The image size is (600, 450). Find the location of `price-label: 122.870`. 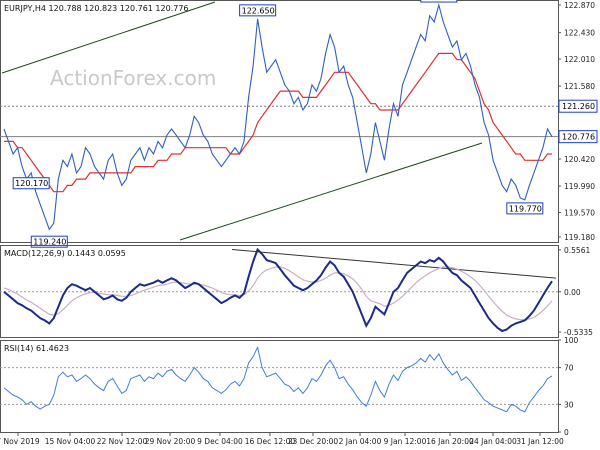

price-label: 122.870 is located at coordinates (439, 1).